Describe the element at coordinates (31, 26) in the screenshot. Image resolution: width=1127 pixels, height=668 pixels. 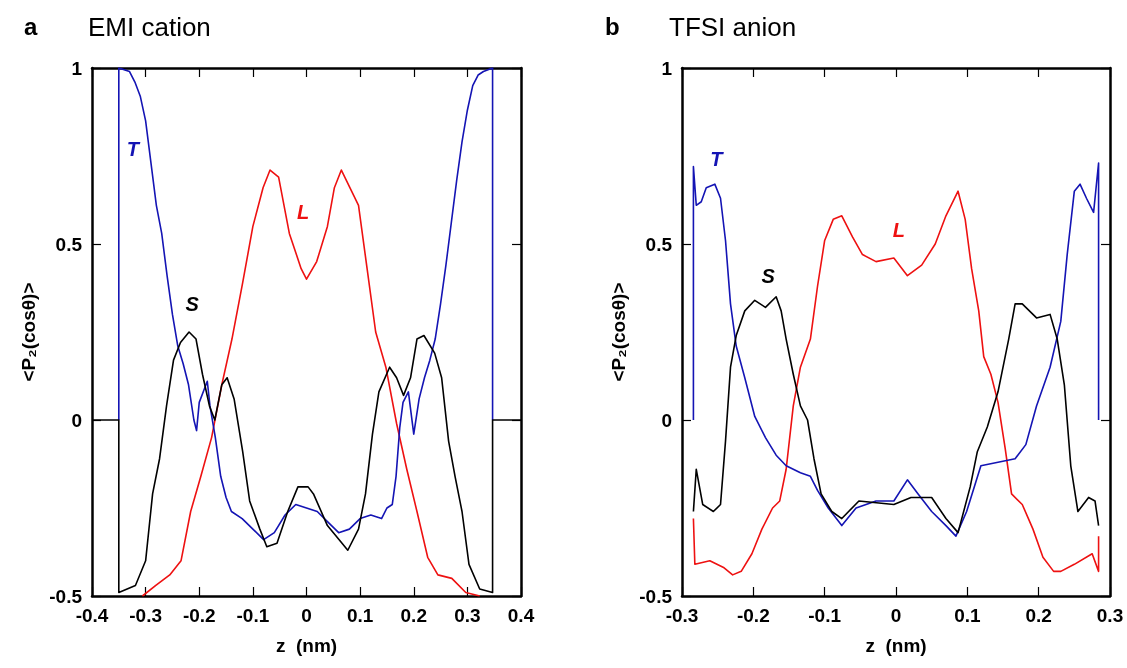
I see `text: a` at that location.